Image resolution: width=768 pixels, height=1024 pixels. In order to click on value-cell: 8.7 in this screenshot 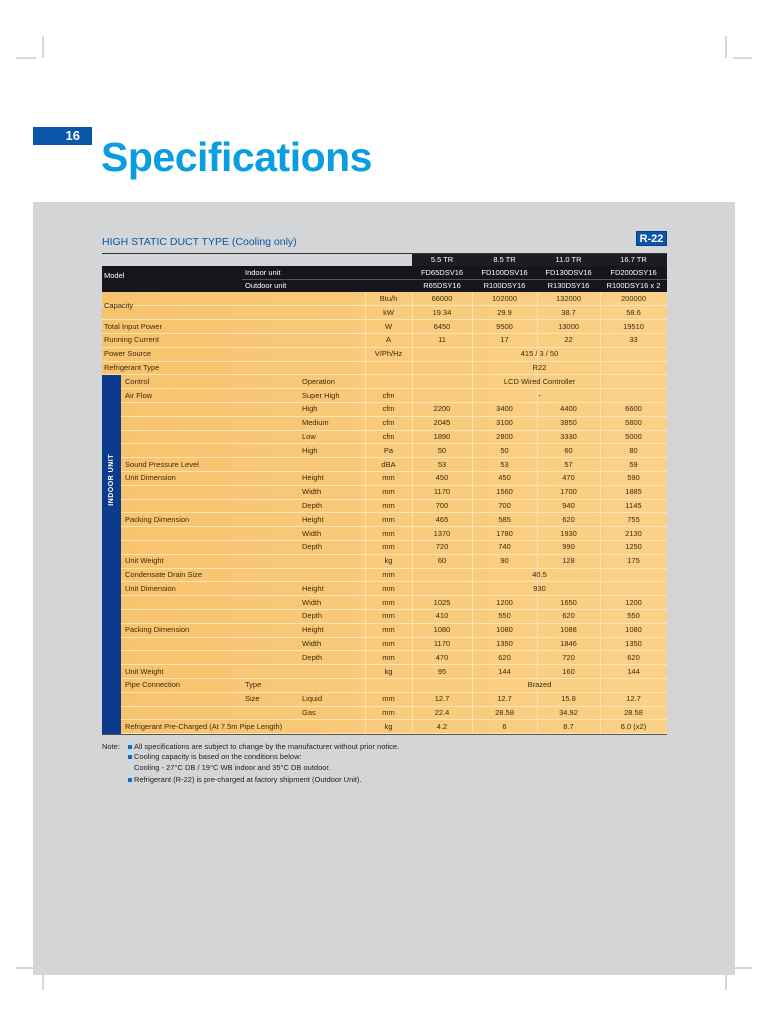, I will do `click(568, 726)`.